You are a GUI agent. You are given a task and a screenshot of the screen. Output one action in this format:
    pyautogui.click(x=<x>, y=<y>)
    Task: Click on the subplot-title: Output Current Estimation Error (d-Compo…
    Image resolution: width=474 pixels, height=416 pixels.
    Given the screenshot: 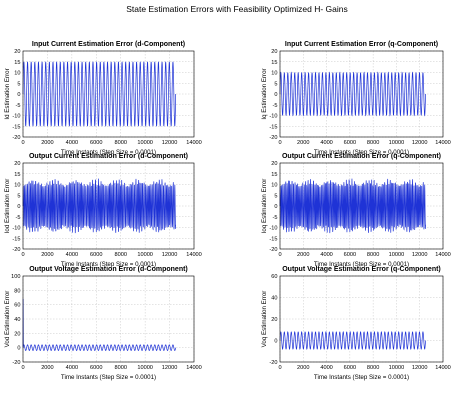 What is the action you would take?
    pyautogui.click(x=108, y=156)
    